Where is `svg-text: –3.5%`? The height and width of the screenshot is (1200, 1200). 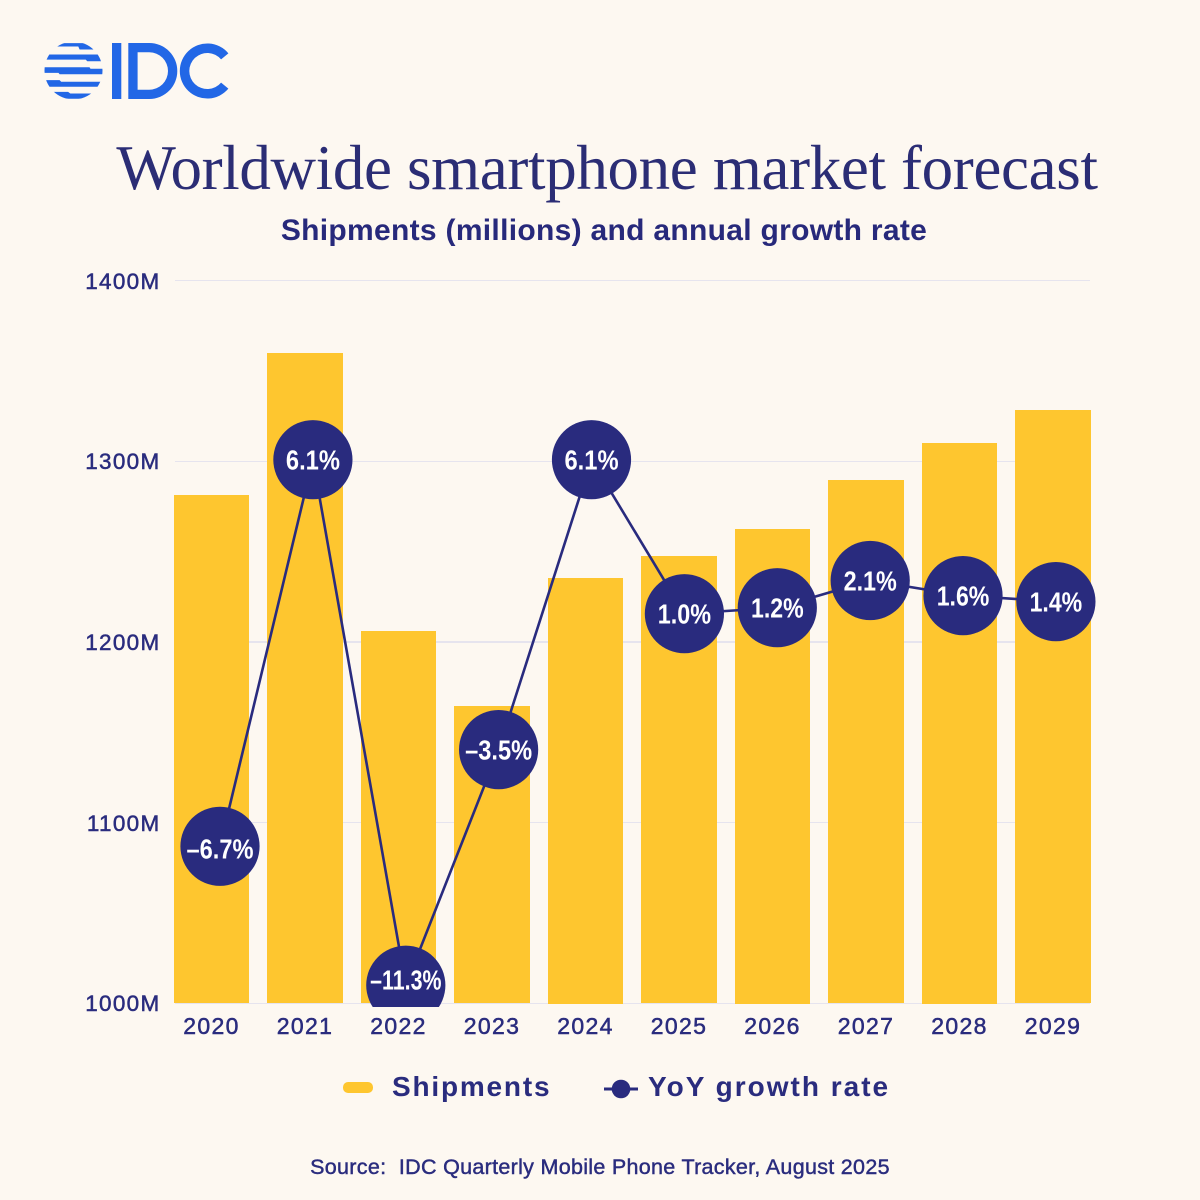 svg-text: –3.5% is located at coordinates (498, 751).